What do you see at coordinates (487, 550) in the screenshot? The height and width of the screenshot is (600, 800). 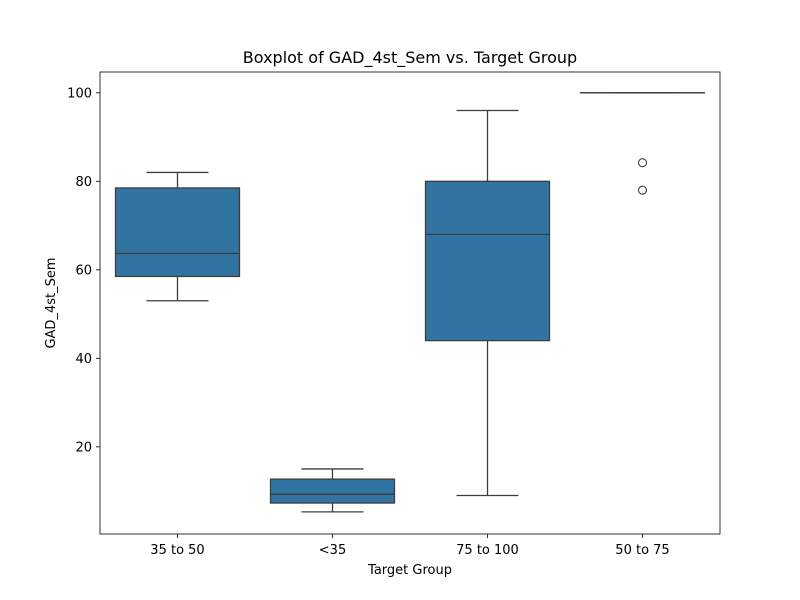 I see `x-tick-label: 75 to 100` at bounding box center [487, 550].